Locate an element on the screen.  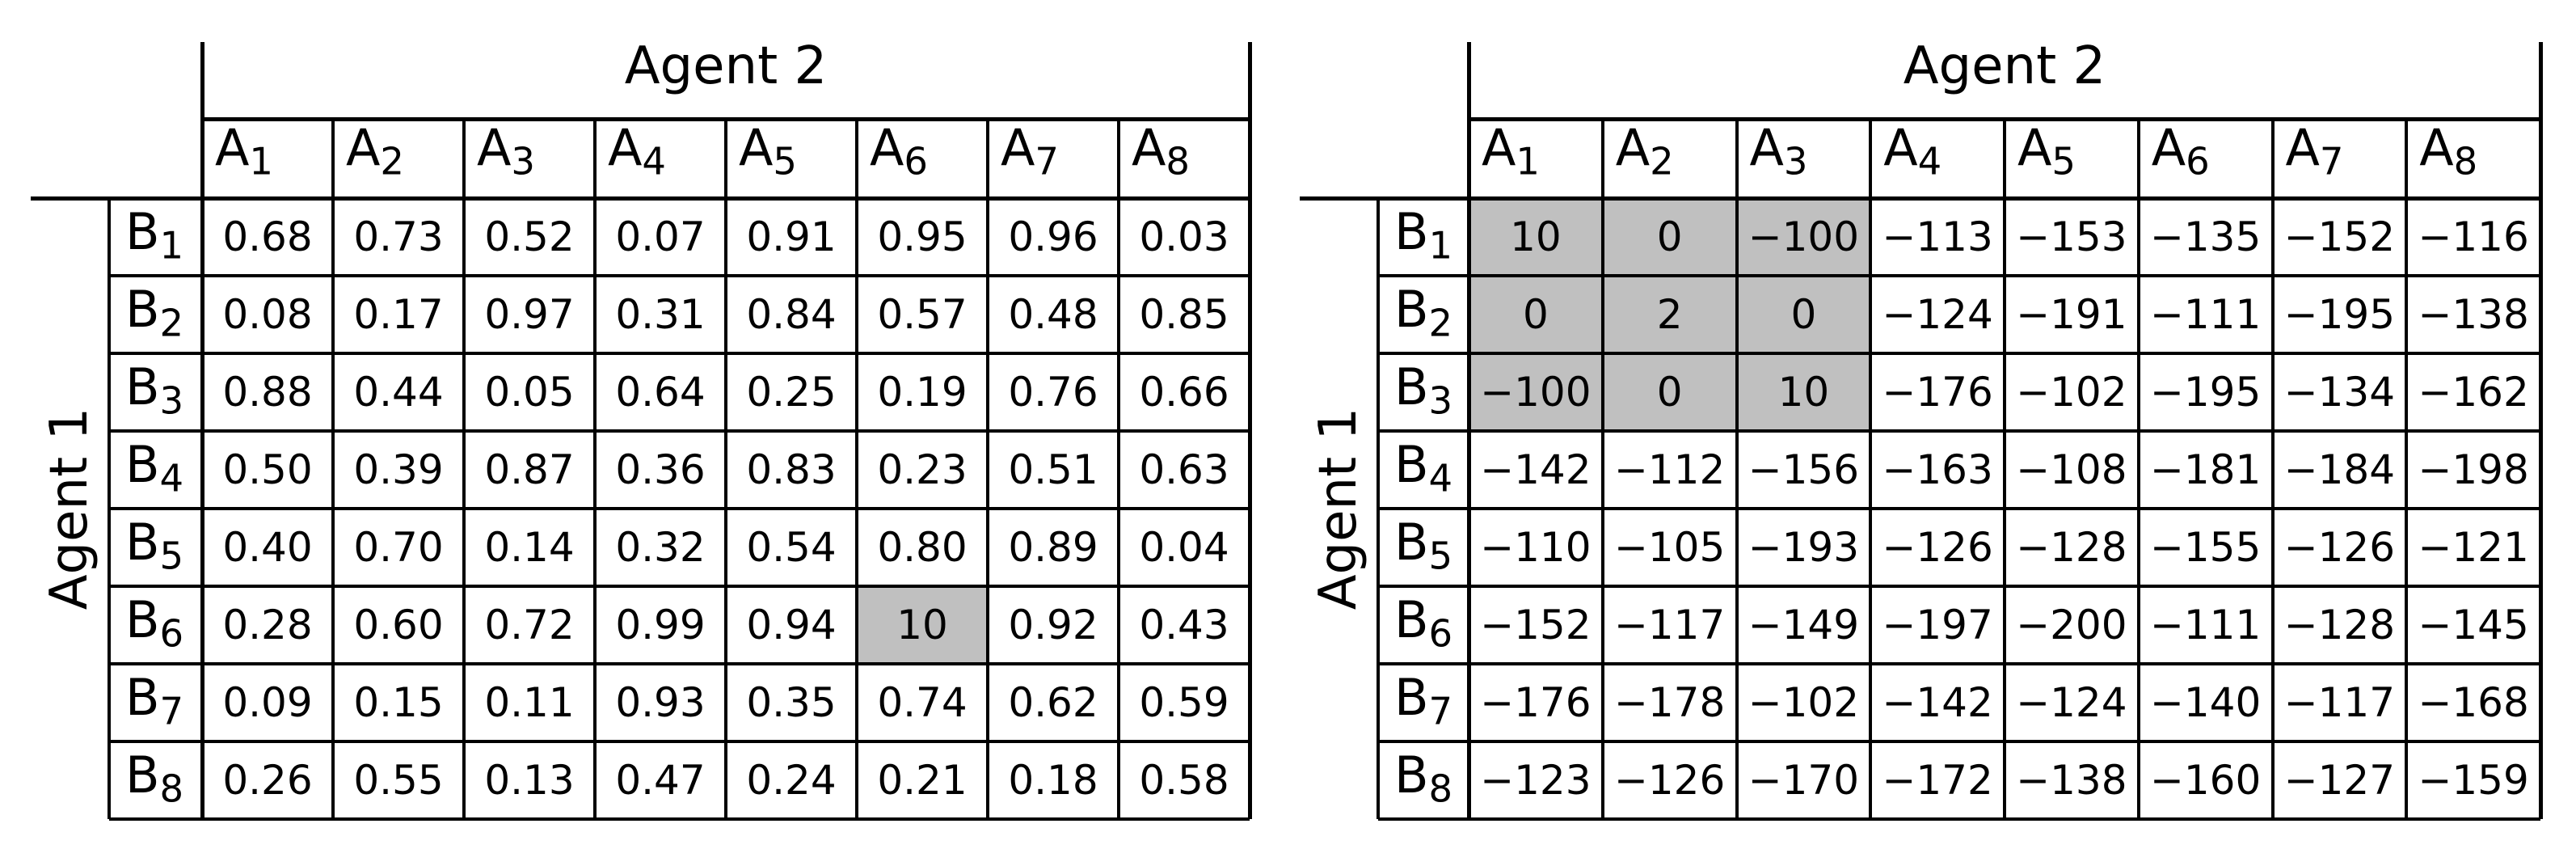
cell-b4-a6: −181 is located at coordinates (2206, 469).